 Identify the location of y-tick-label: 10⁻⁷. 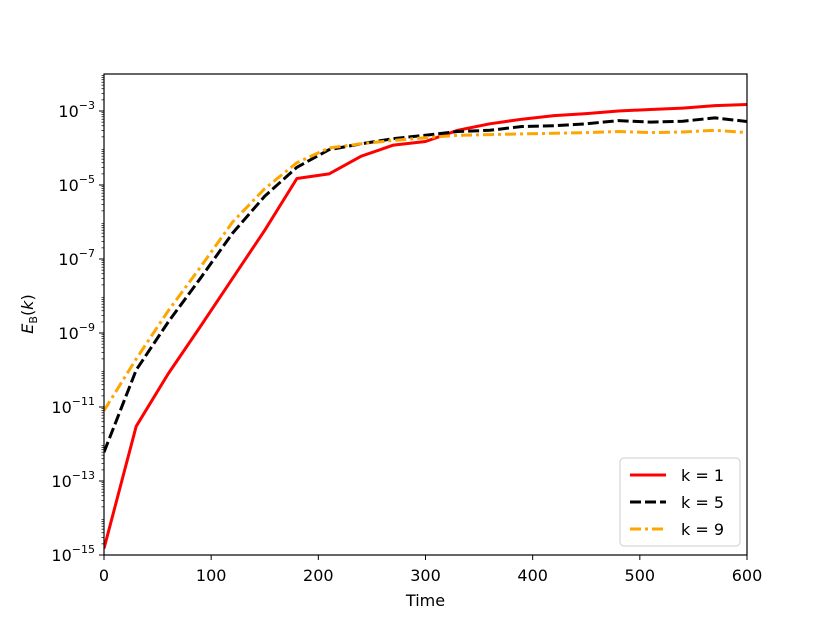
(76, 258).